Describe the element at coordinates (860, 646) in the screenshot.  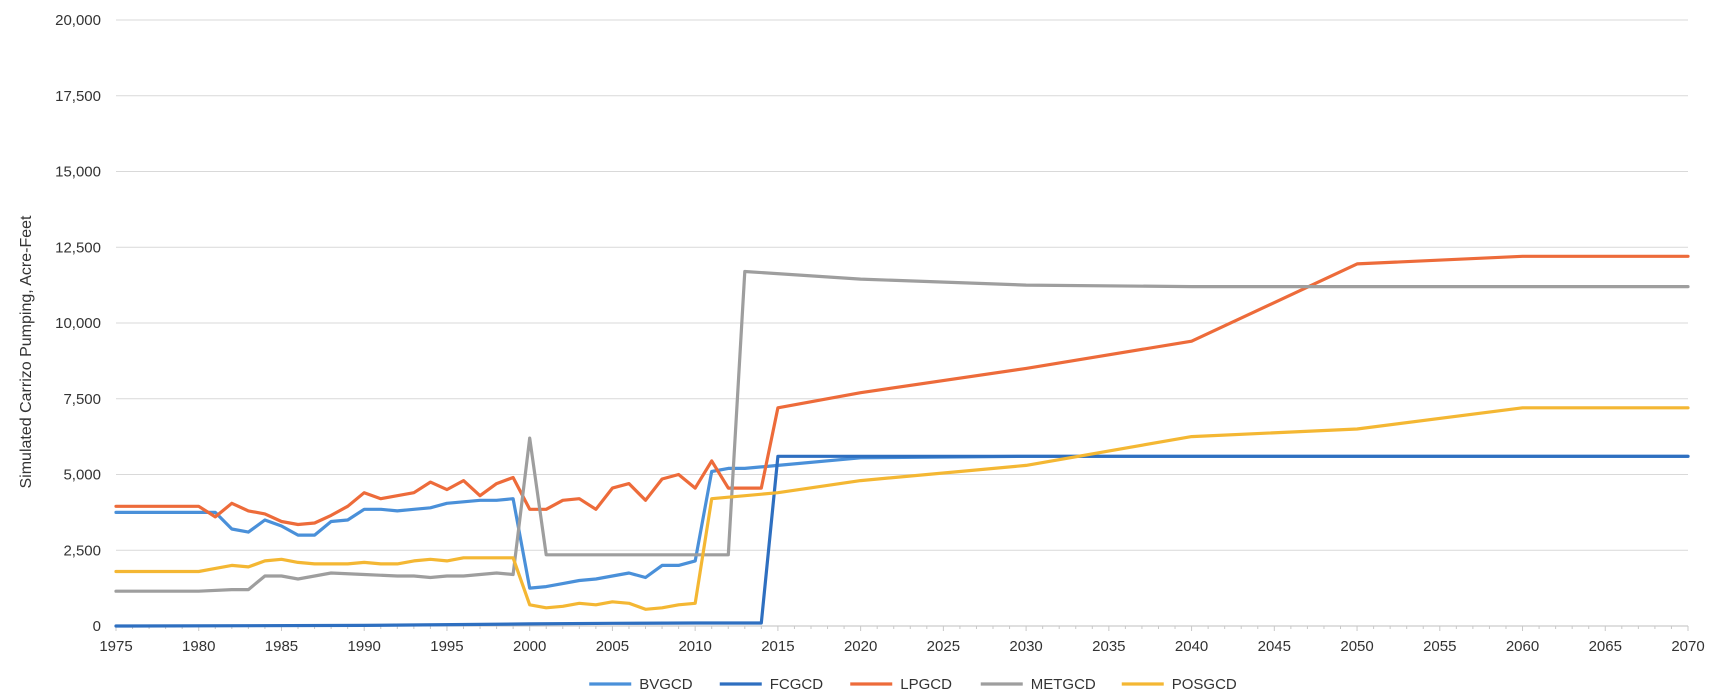
I see `x-tick-label: 2020` at that location.